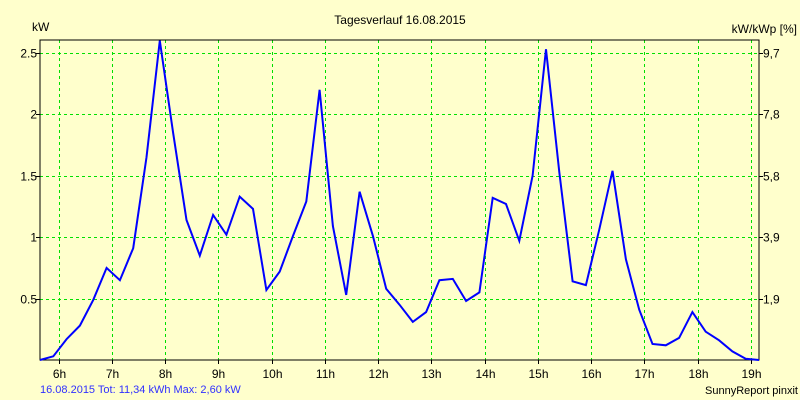 The height and width of the screenshot is (400, 800). Describe the element at coordinates (538, 374) in the screenshot. I see `x-tick-label: 15h` at that location.